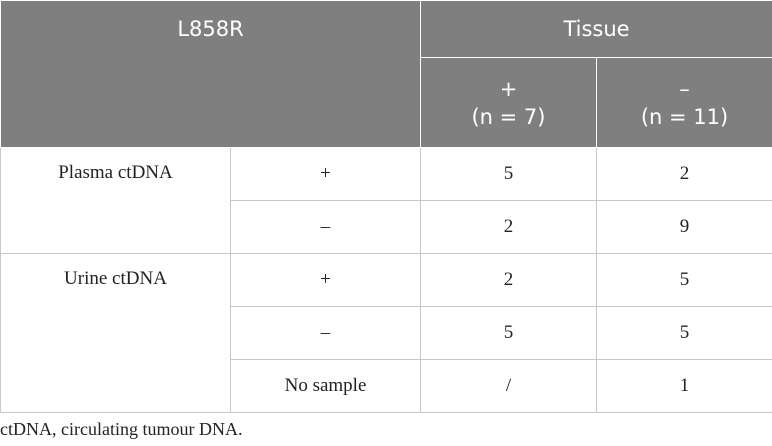 The image size is (772, 446). Describe the element at coordinates (115, 200) in the screenshot. I see `group-label: Plasma ctDNA` at that location.